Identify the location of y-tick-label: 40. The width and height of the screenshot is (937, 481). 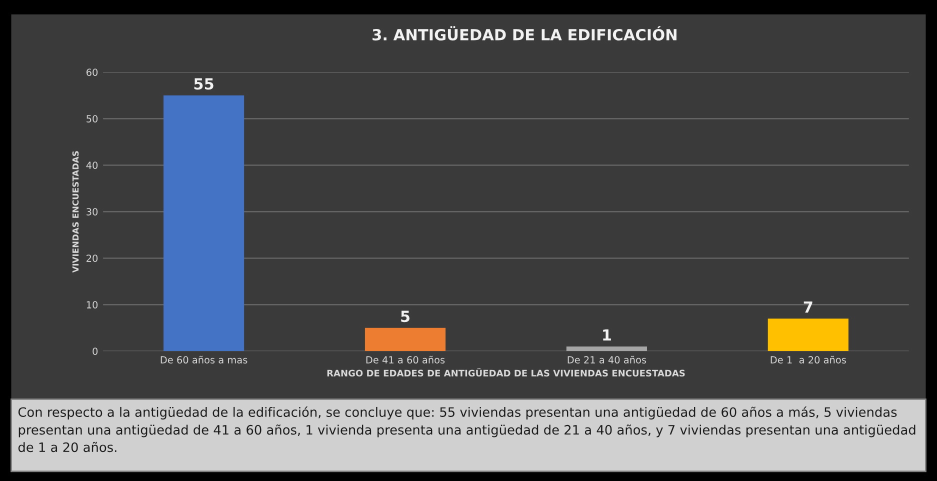
(92, 165).